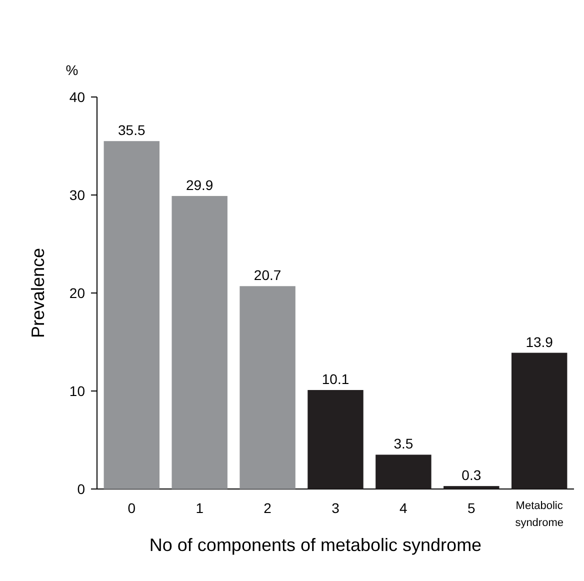  Describe the element at coordinates (132, 508) in the screenshot. I see `x-tick-label: 0` at that location.